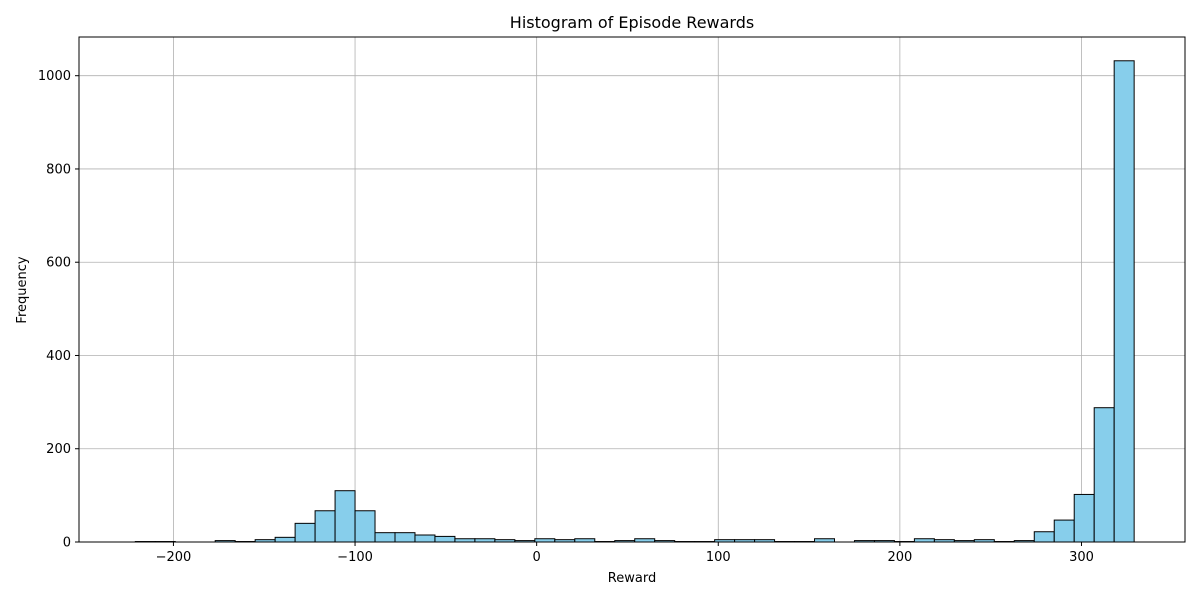 Image resolution: width=1200 pixels, height=604 pixels. Describe the element at coordinates (22, 289) in the screenshot. I see `y-axis-label: Frequency` at that location.